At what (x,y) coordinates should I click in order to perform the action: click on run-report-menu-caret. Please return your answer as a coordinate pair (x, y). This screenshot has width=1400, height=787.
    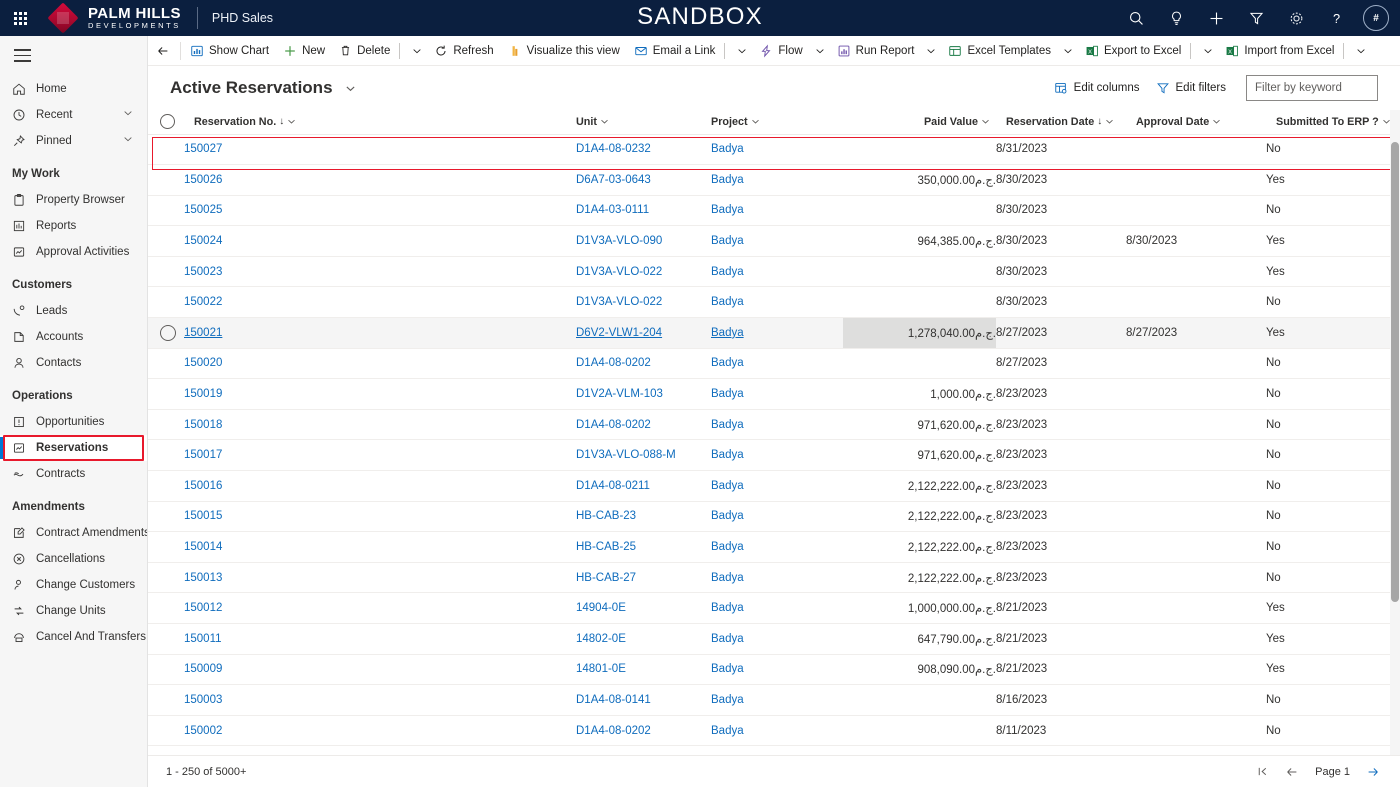
    Looking at the image, I should click on (931, 51).